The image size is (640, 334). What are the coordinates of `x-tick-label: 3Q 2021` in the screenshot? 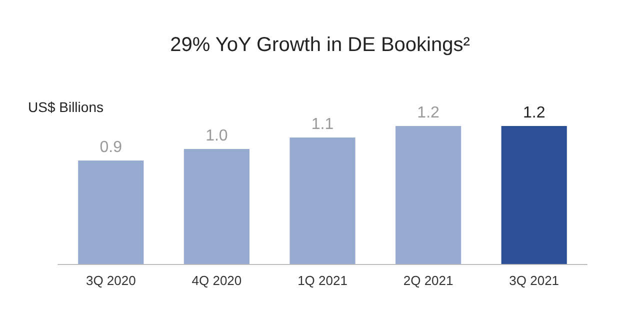 It's located at (534, 280).